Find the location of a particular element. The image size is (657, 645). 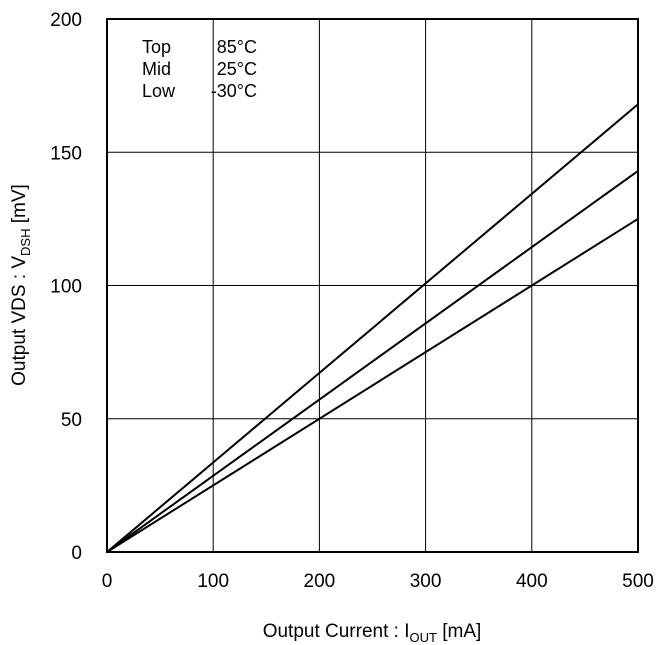

y-tick-label: 150 is located at coordinates (66, 153).